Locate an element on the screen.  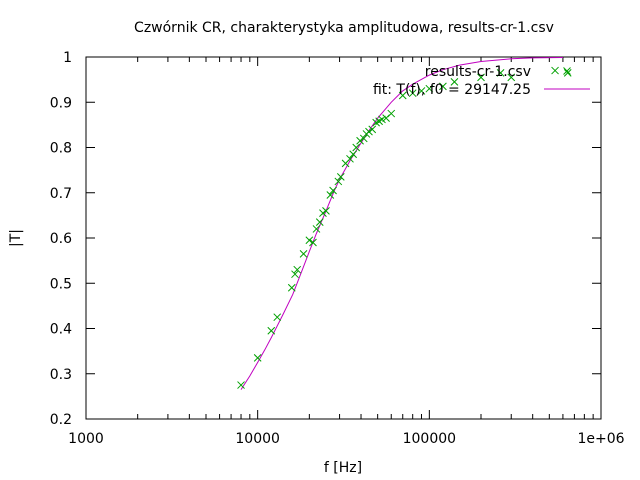
y-tick-label: 0.2 is located at coordinates (61, 420).